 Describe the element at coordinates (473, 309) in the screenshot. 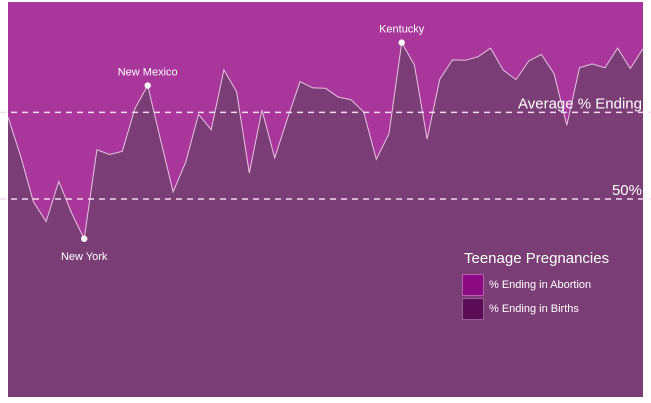

I see `legend-swatch-births` at that location.